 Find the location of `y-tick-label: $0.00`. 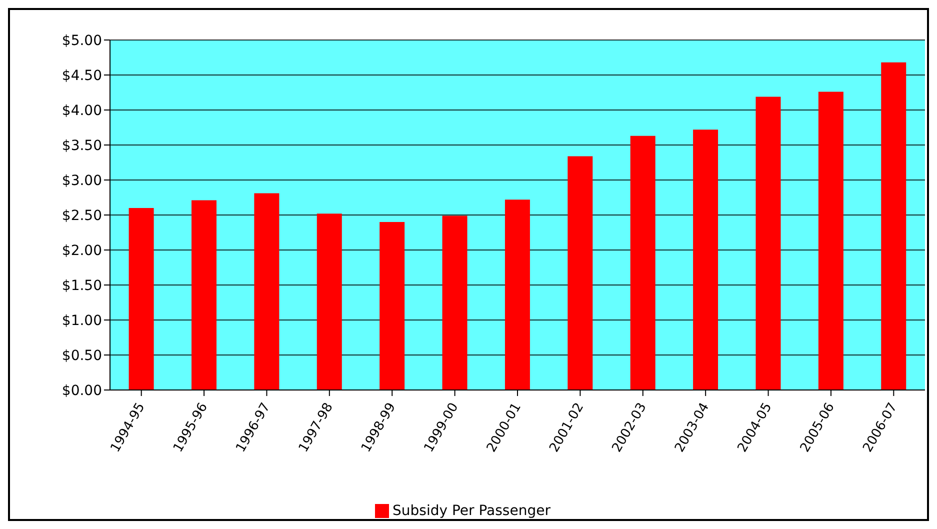

y-tick-label: $0.00 is located at coordinates (82, 390).